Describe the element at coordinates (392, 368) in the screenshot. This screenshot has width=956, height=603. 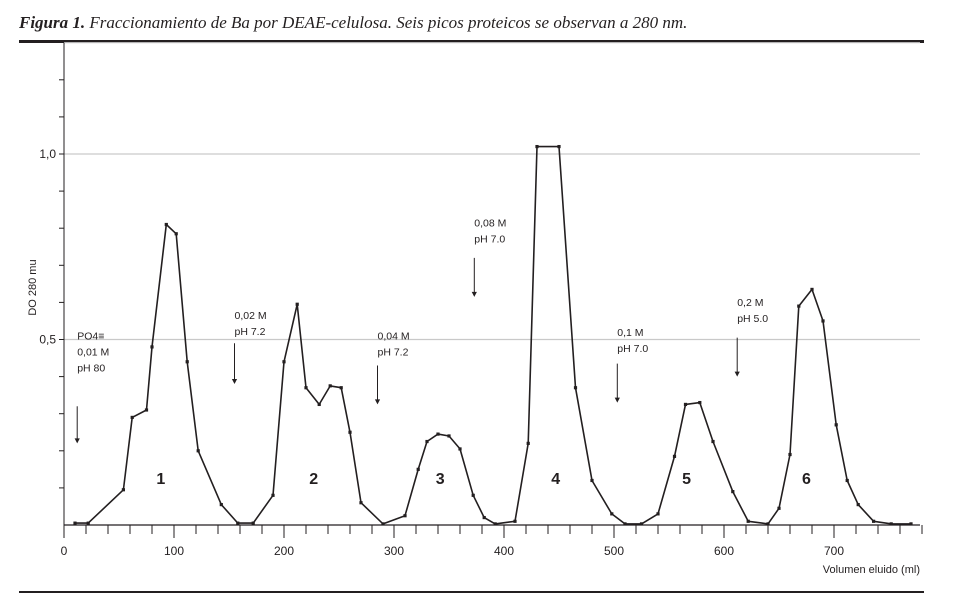
I see `buffer-annotation: 0,04 M pH 7.2` at that location.